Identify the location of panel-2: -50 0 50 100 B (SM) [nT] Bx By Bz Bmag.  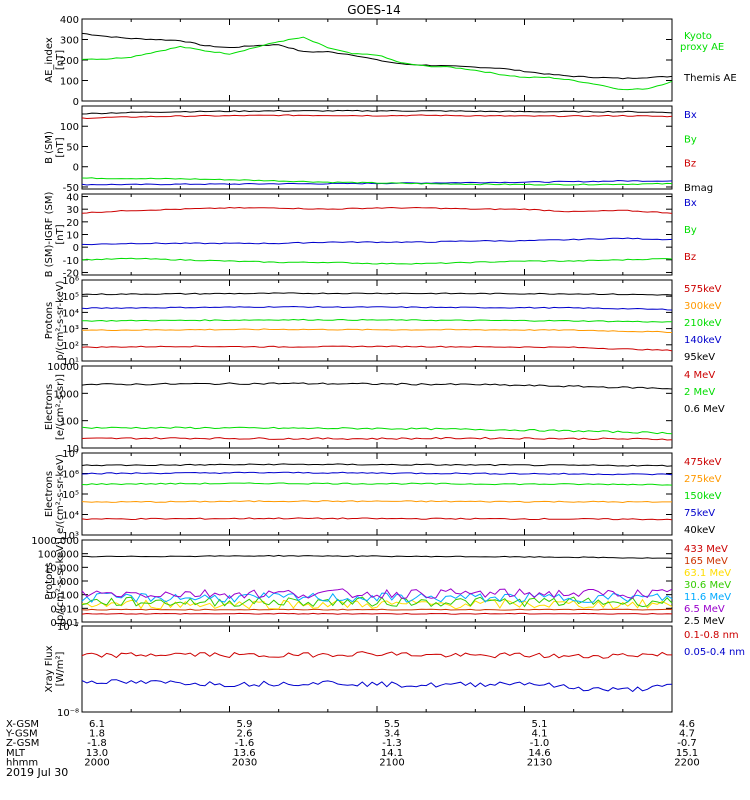
(378, 149).